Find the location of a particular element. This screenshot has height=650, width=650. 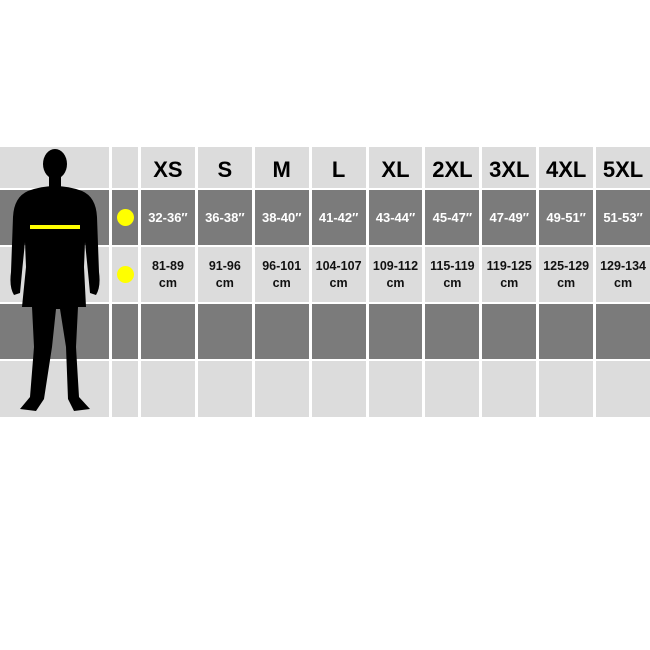

cm-range: 115-119 is located at coordinates (452, 265).